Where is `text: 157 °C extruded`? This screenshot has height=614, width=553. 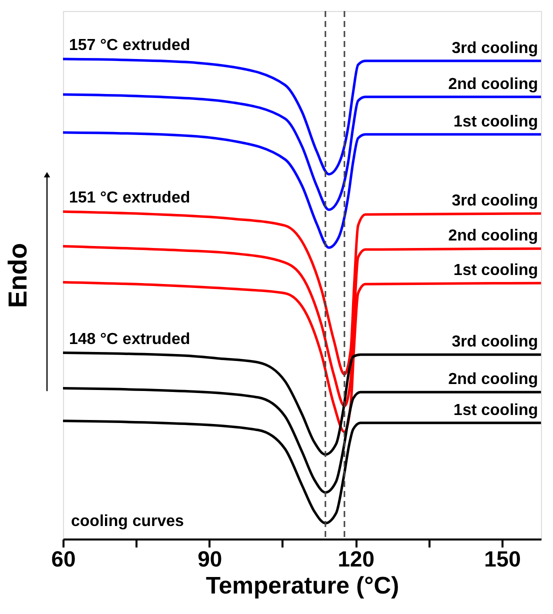 text: 157 °C extruded is located at coordinates (129, 45).